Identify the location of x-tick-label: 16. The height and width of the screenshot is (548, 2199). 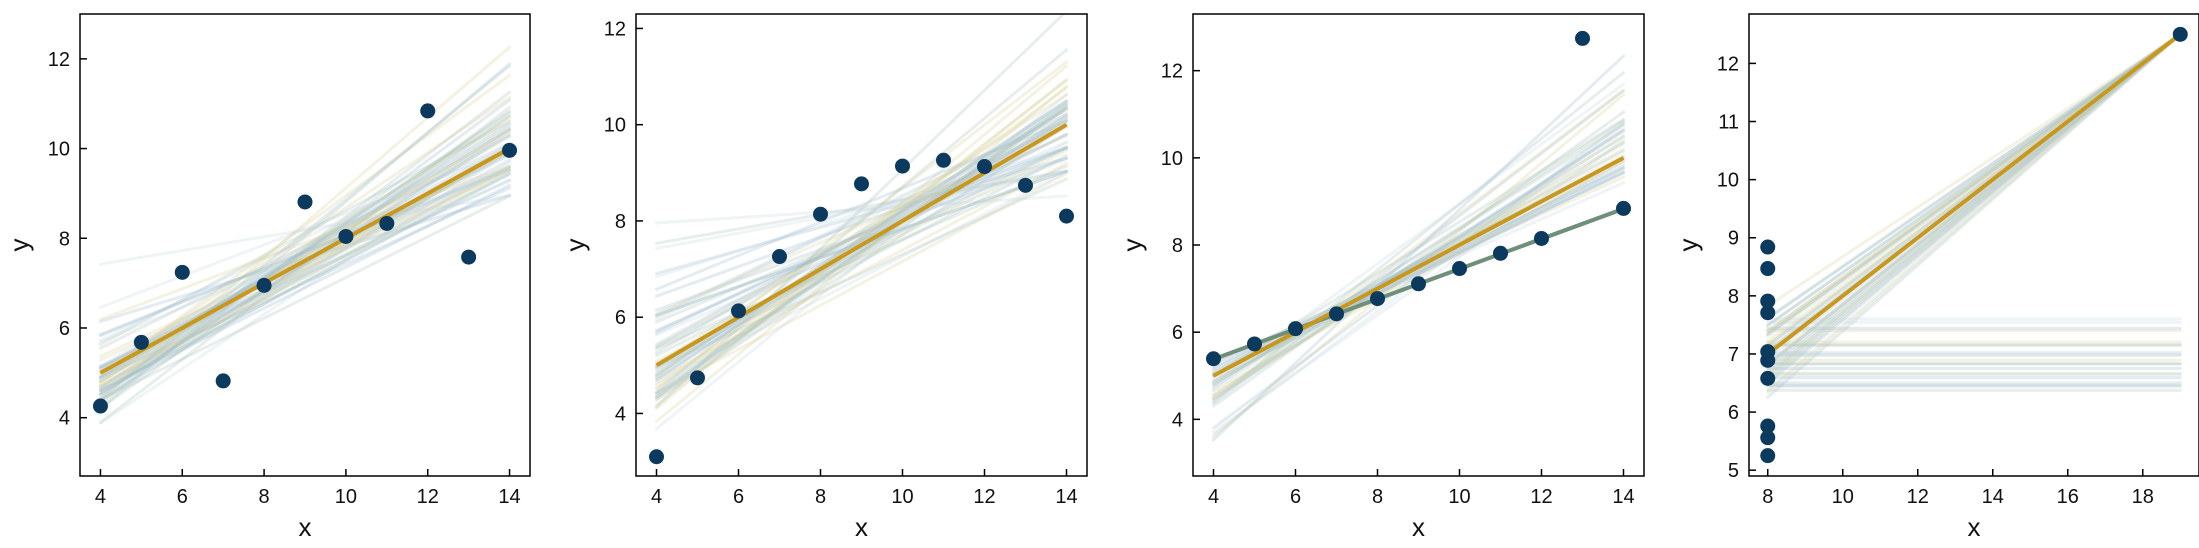
(2068, 497).